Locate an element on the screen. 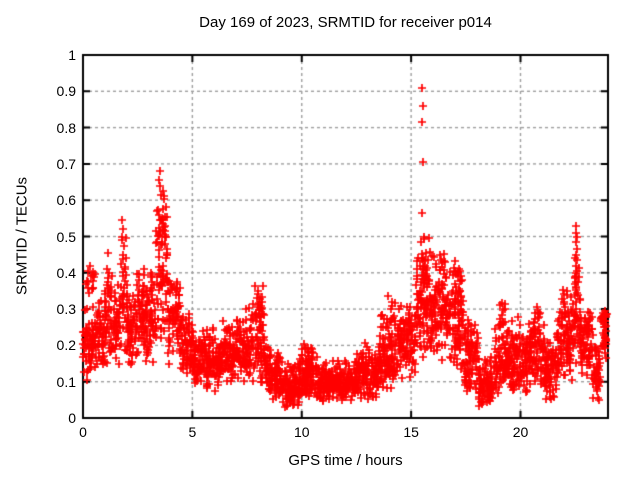 The height and width of the screenshot is (480, 640). y-tick-label: 1 is located at coordinates (72, 55).